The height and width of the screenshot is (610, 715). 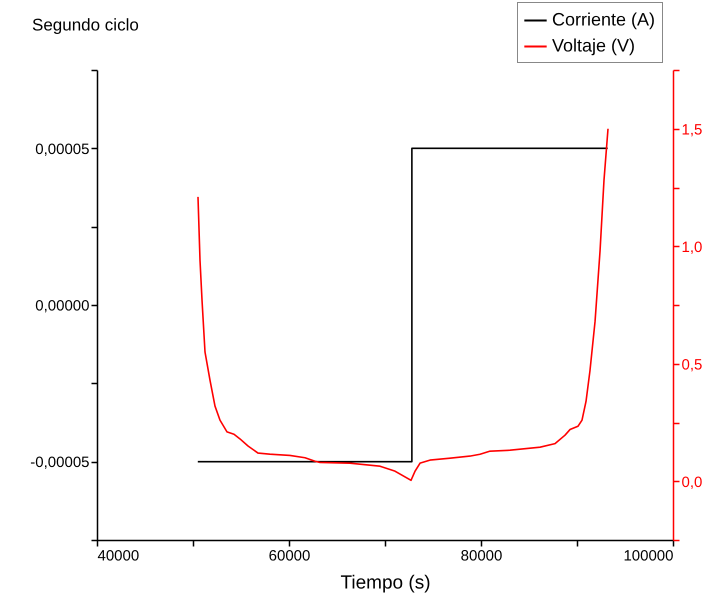 I want to click on x-tick-label: 40000, so click(x=119, y=556).